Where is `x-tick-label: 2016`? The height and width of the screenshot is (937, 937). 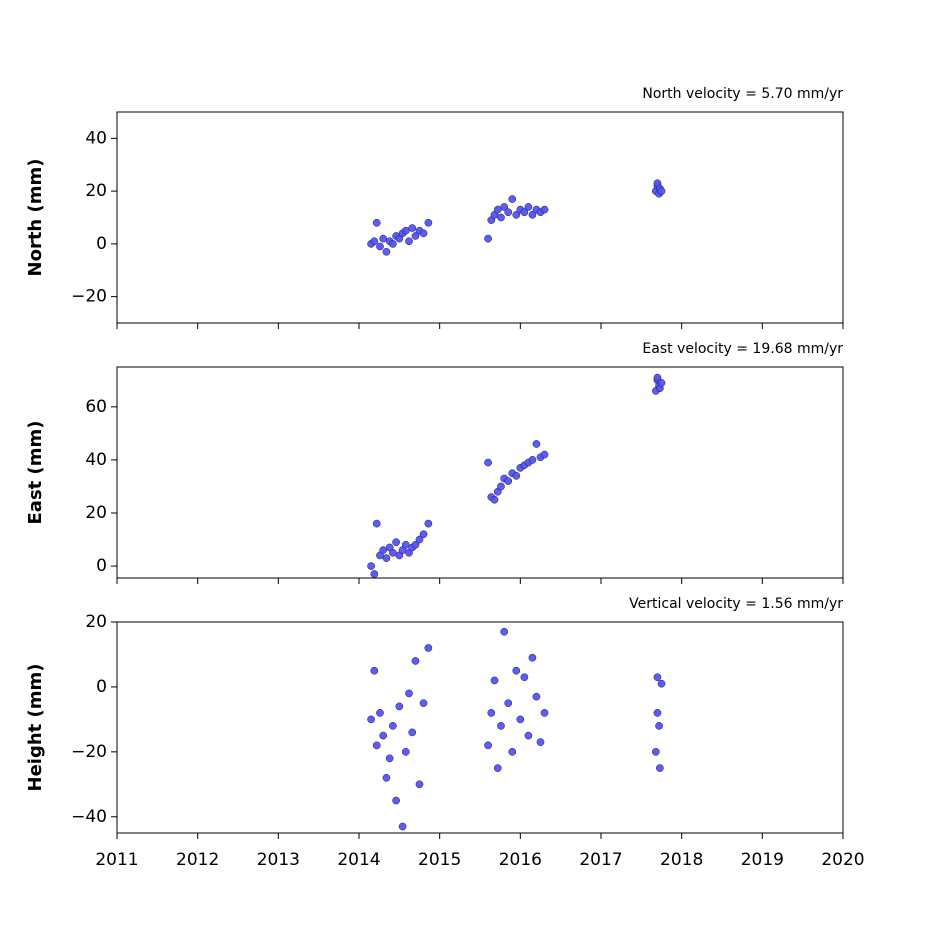
x-tick-label: 2016 is located at coordinates (520, 860).